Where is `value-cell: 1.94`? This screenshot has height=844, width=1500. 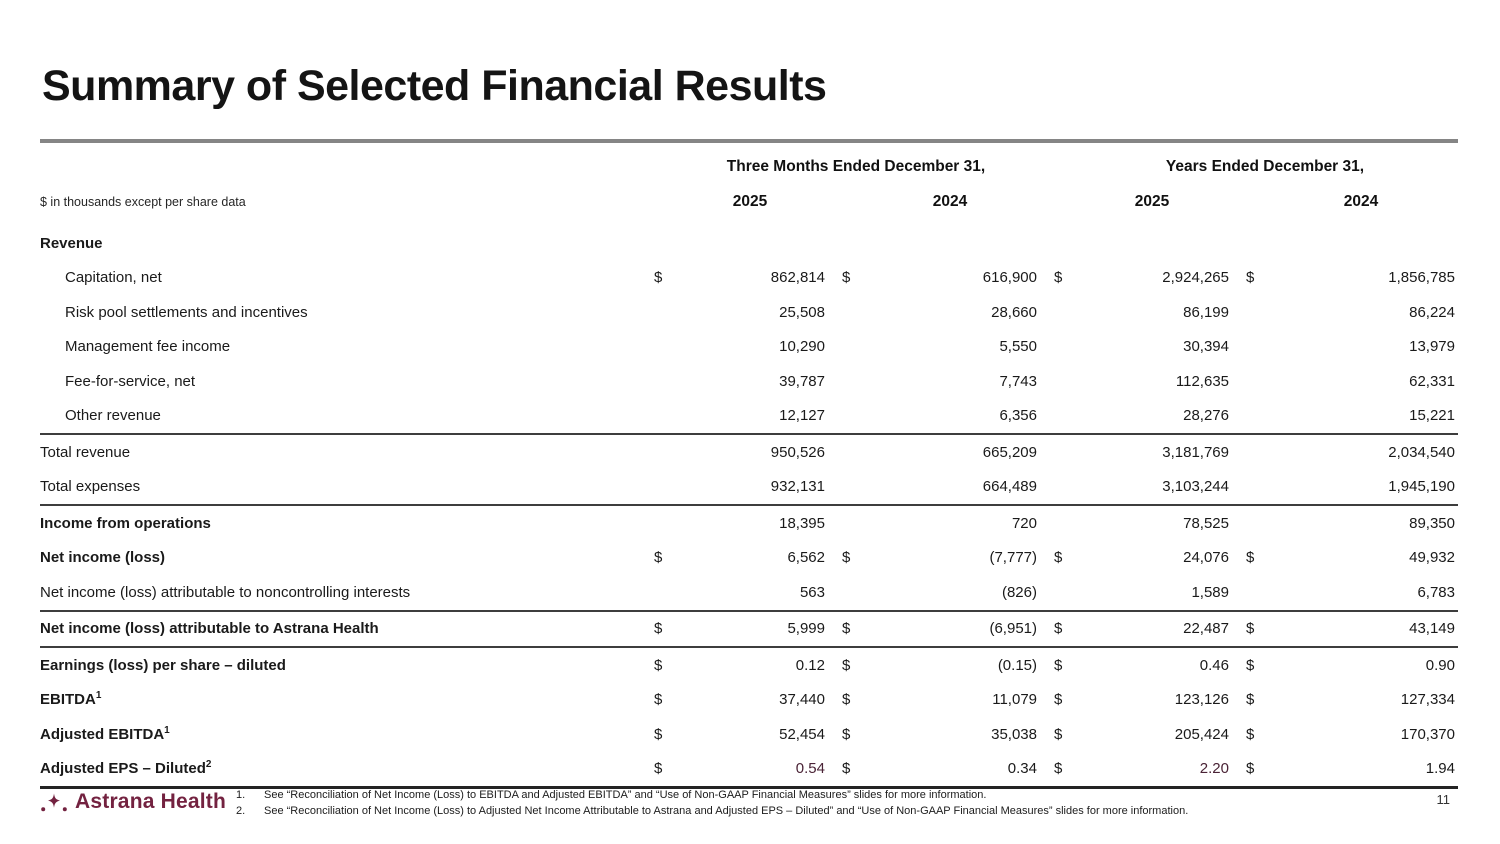 value-cell: 1.94 is located at coordinates (1440, 769).